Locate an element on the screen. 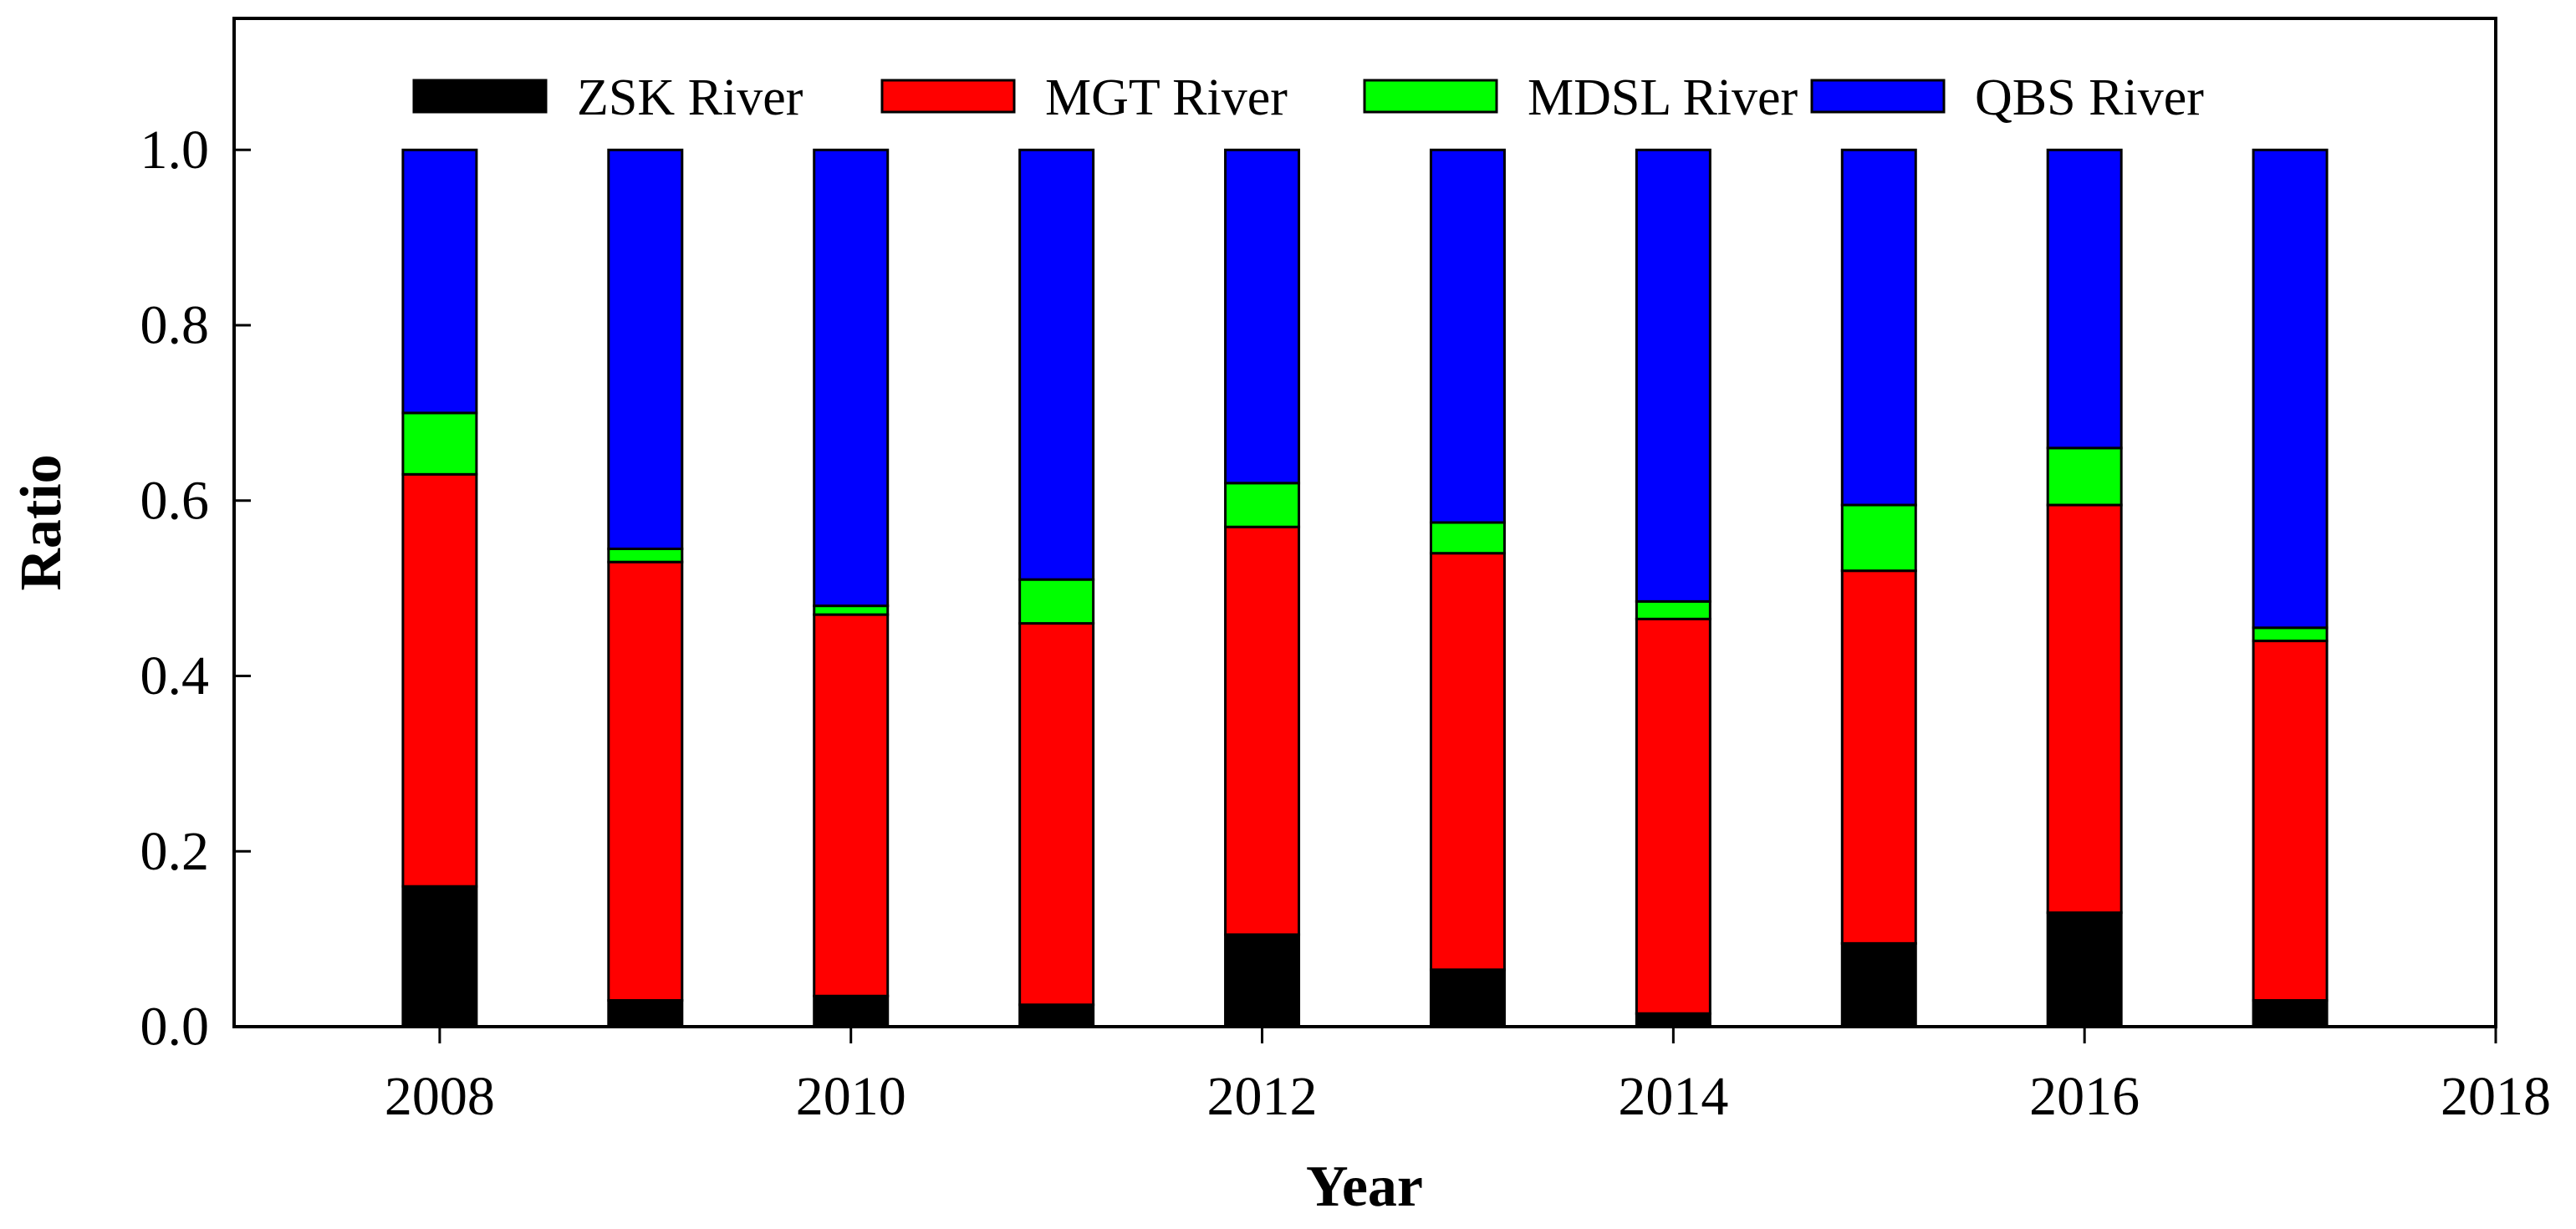  legend-label: MDSL River is located at coordinates (1663, 97).